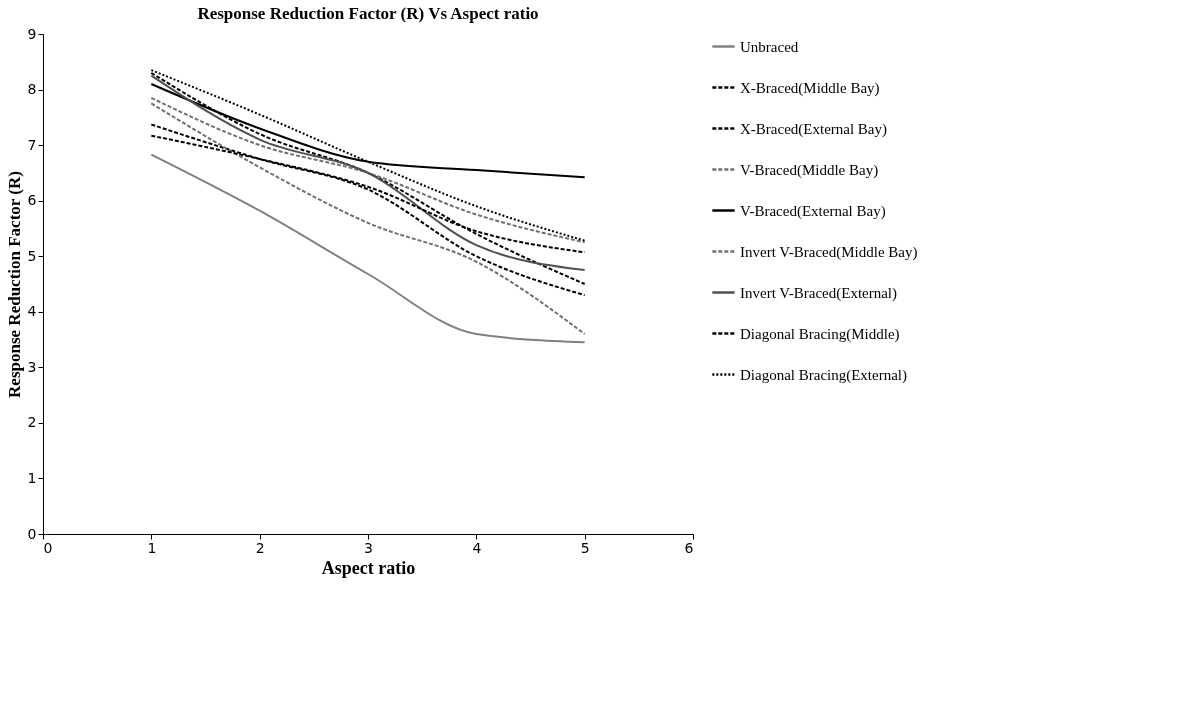 The height and width of the screenshot is (726, 1180). Describe the element at coordinates (32, 311) in the screenshot. I see `y-tick-label: 4` at that location.